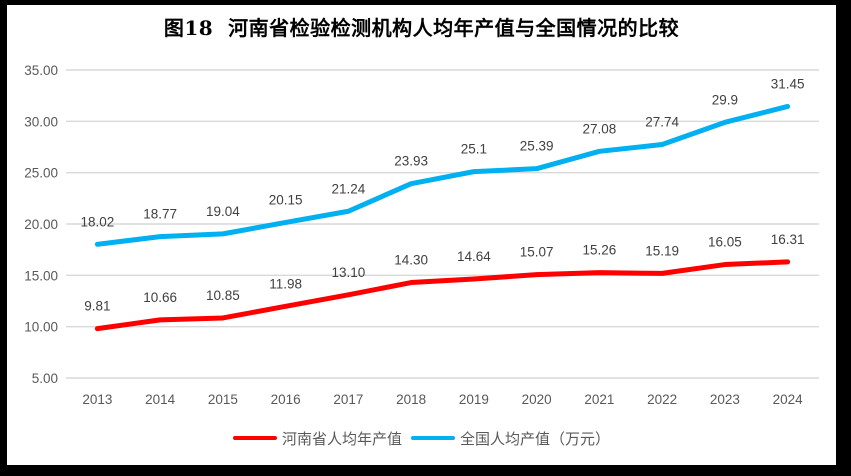 Image resolution: width=851 pixels, height=476 pixels. What do you see at coordinates (599, 128) in the screenshot?
I see `data-label: 27.08` at bounding box center [599, 128].